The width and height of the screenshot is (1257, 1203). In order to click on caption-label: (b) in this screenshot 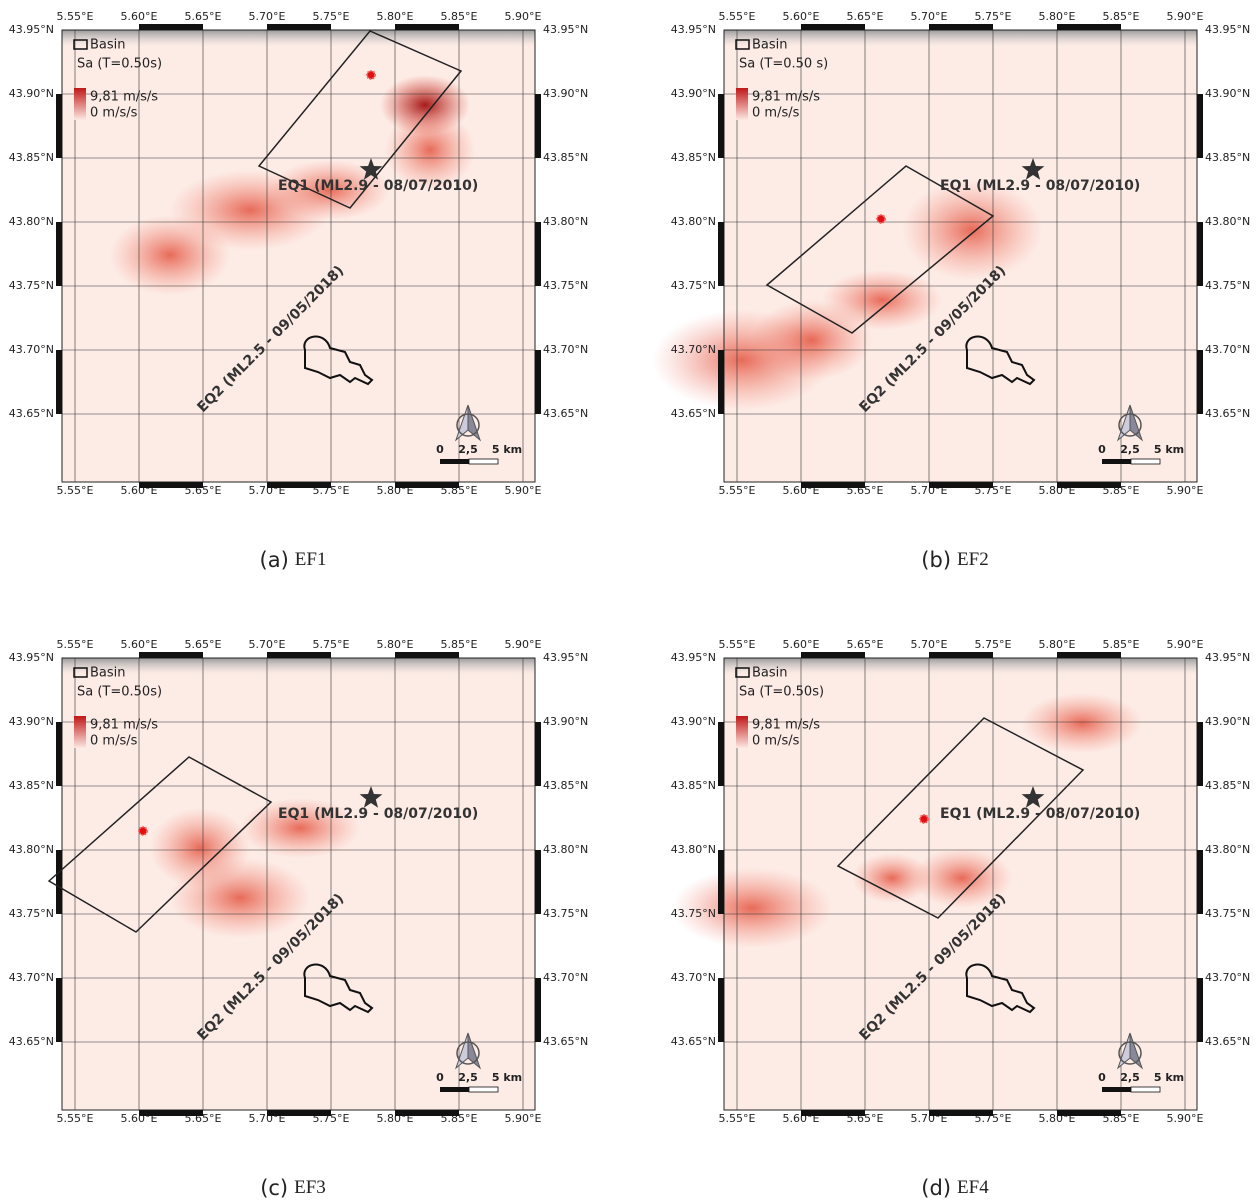, I will do `click(936, 560)`.